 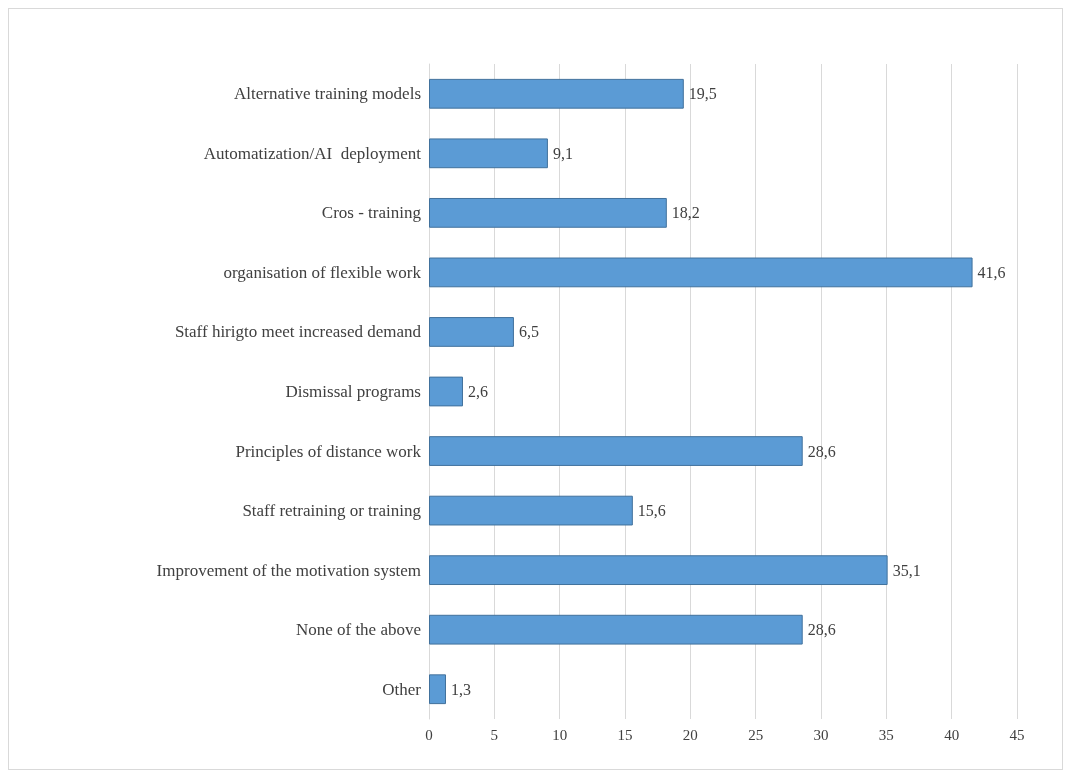 What do you see at coordinates (651, 511) in the screenshot?
I see `data-label: 15,6` at bounding box center [651, 511].